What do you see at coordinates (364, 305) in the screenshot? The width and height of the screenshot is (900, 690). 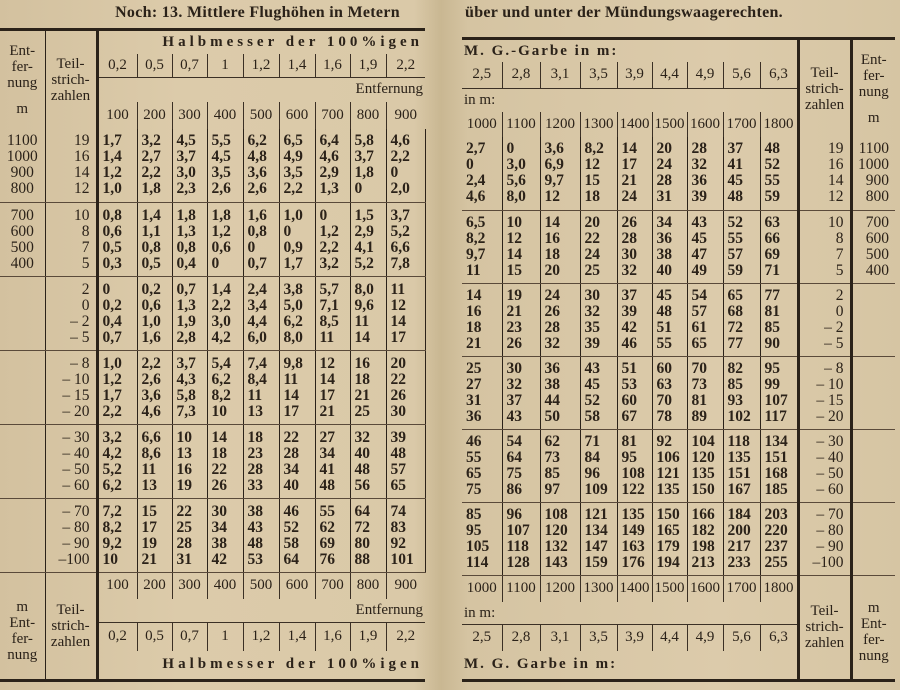 I see `value: 9,6` at bounding box center [364, 305].